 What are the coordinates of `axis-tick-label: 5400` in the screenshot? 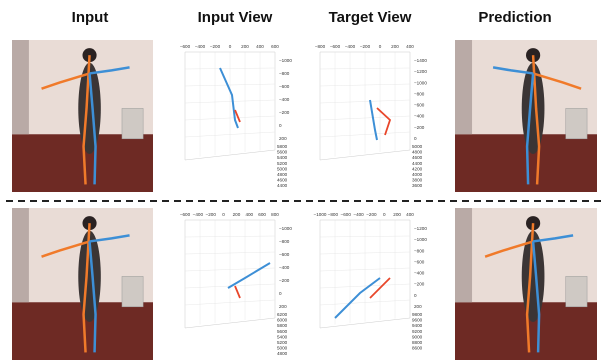 It's located at (282, 336).